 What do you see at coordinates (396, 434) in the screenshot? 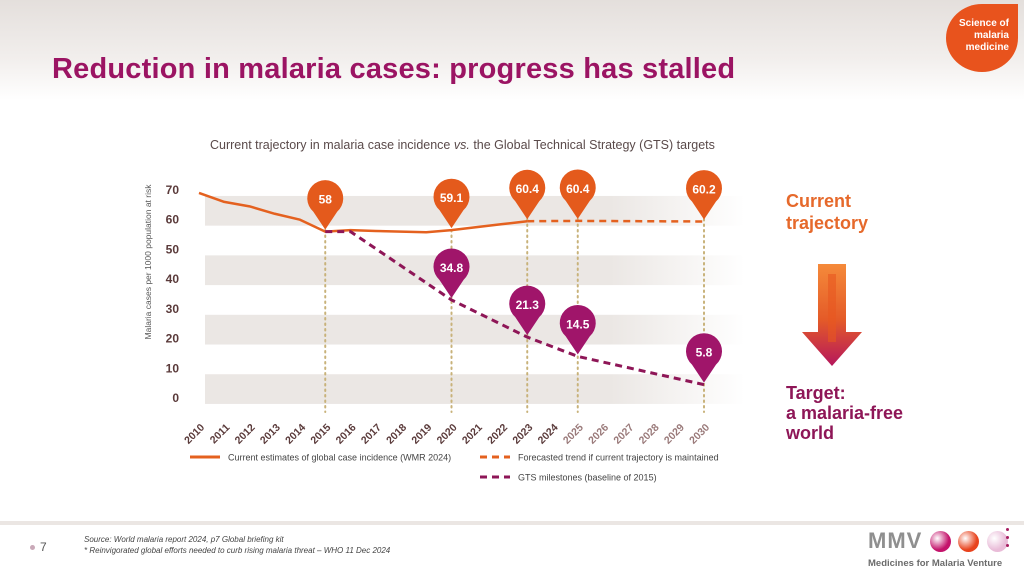
I see `x-tick-label: 2018` at bounding box center [396, 434].